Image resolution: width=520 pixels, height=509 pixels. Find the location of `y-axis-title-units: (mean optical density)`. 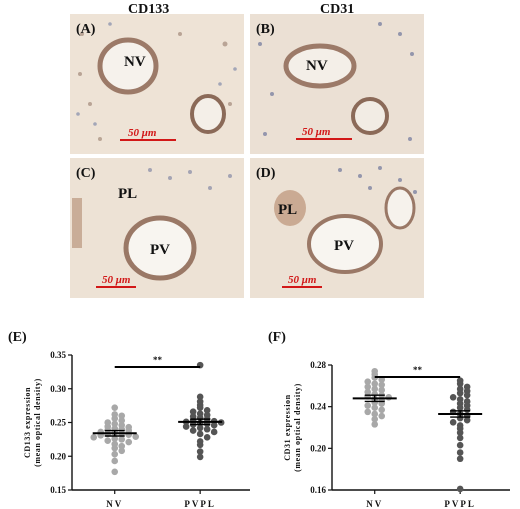

y-axis-title-units: (mean optical density) is located at coordinates (37, 422).